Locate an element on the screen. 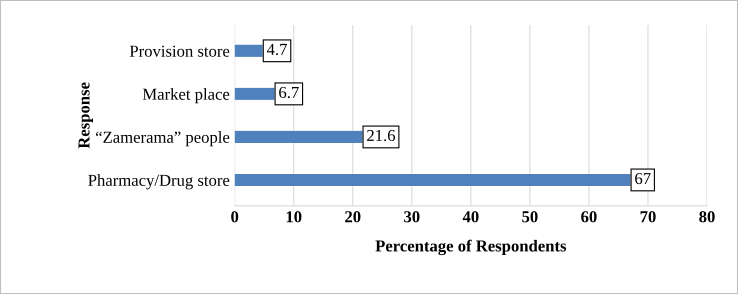 This screenshot has height=294, width=738. x-tick-label: 20 is located at coordinates (352, 216).